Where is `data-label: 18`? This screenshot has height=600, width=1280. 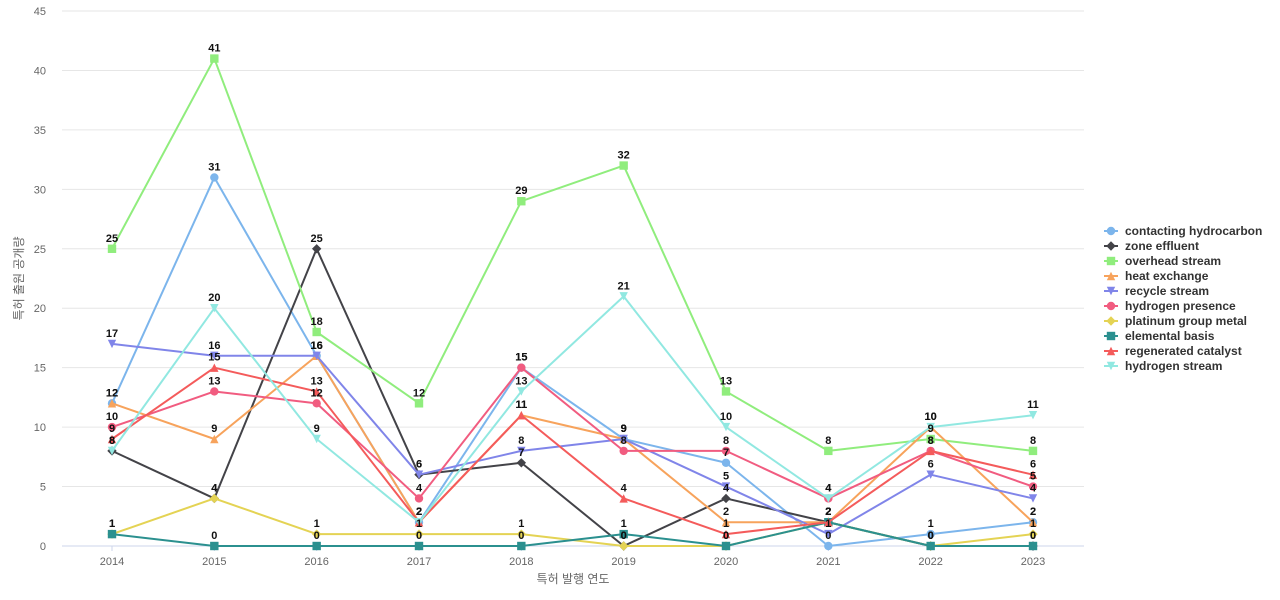 data-label: 18 is located at coordinates (317, 322).